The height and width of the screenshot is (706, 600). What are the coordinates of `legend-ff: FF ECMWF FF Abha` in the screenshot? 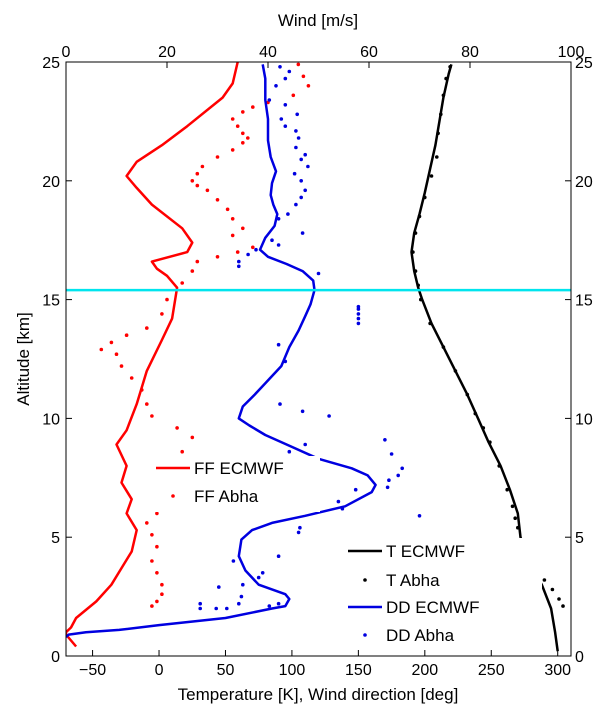 It's located at (235, 484).